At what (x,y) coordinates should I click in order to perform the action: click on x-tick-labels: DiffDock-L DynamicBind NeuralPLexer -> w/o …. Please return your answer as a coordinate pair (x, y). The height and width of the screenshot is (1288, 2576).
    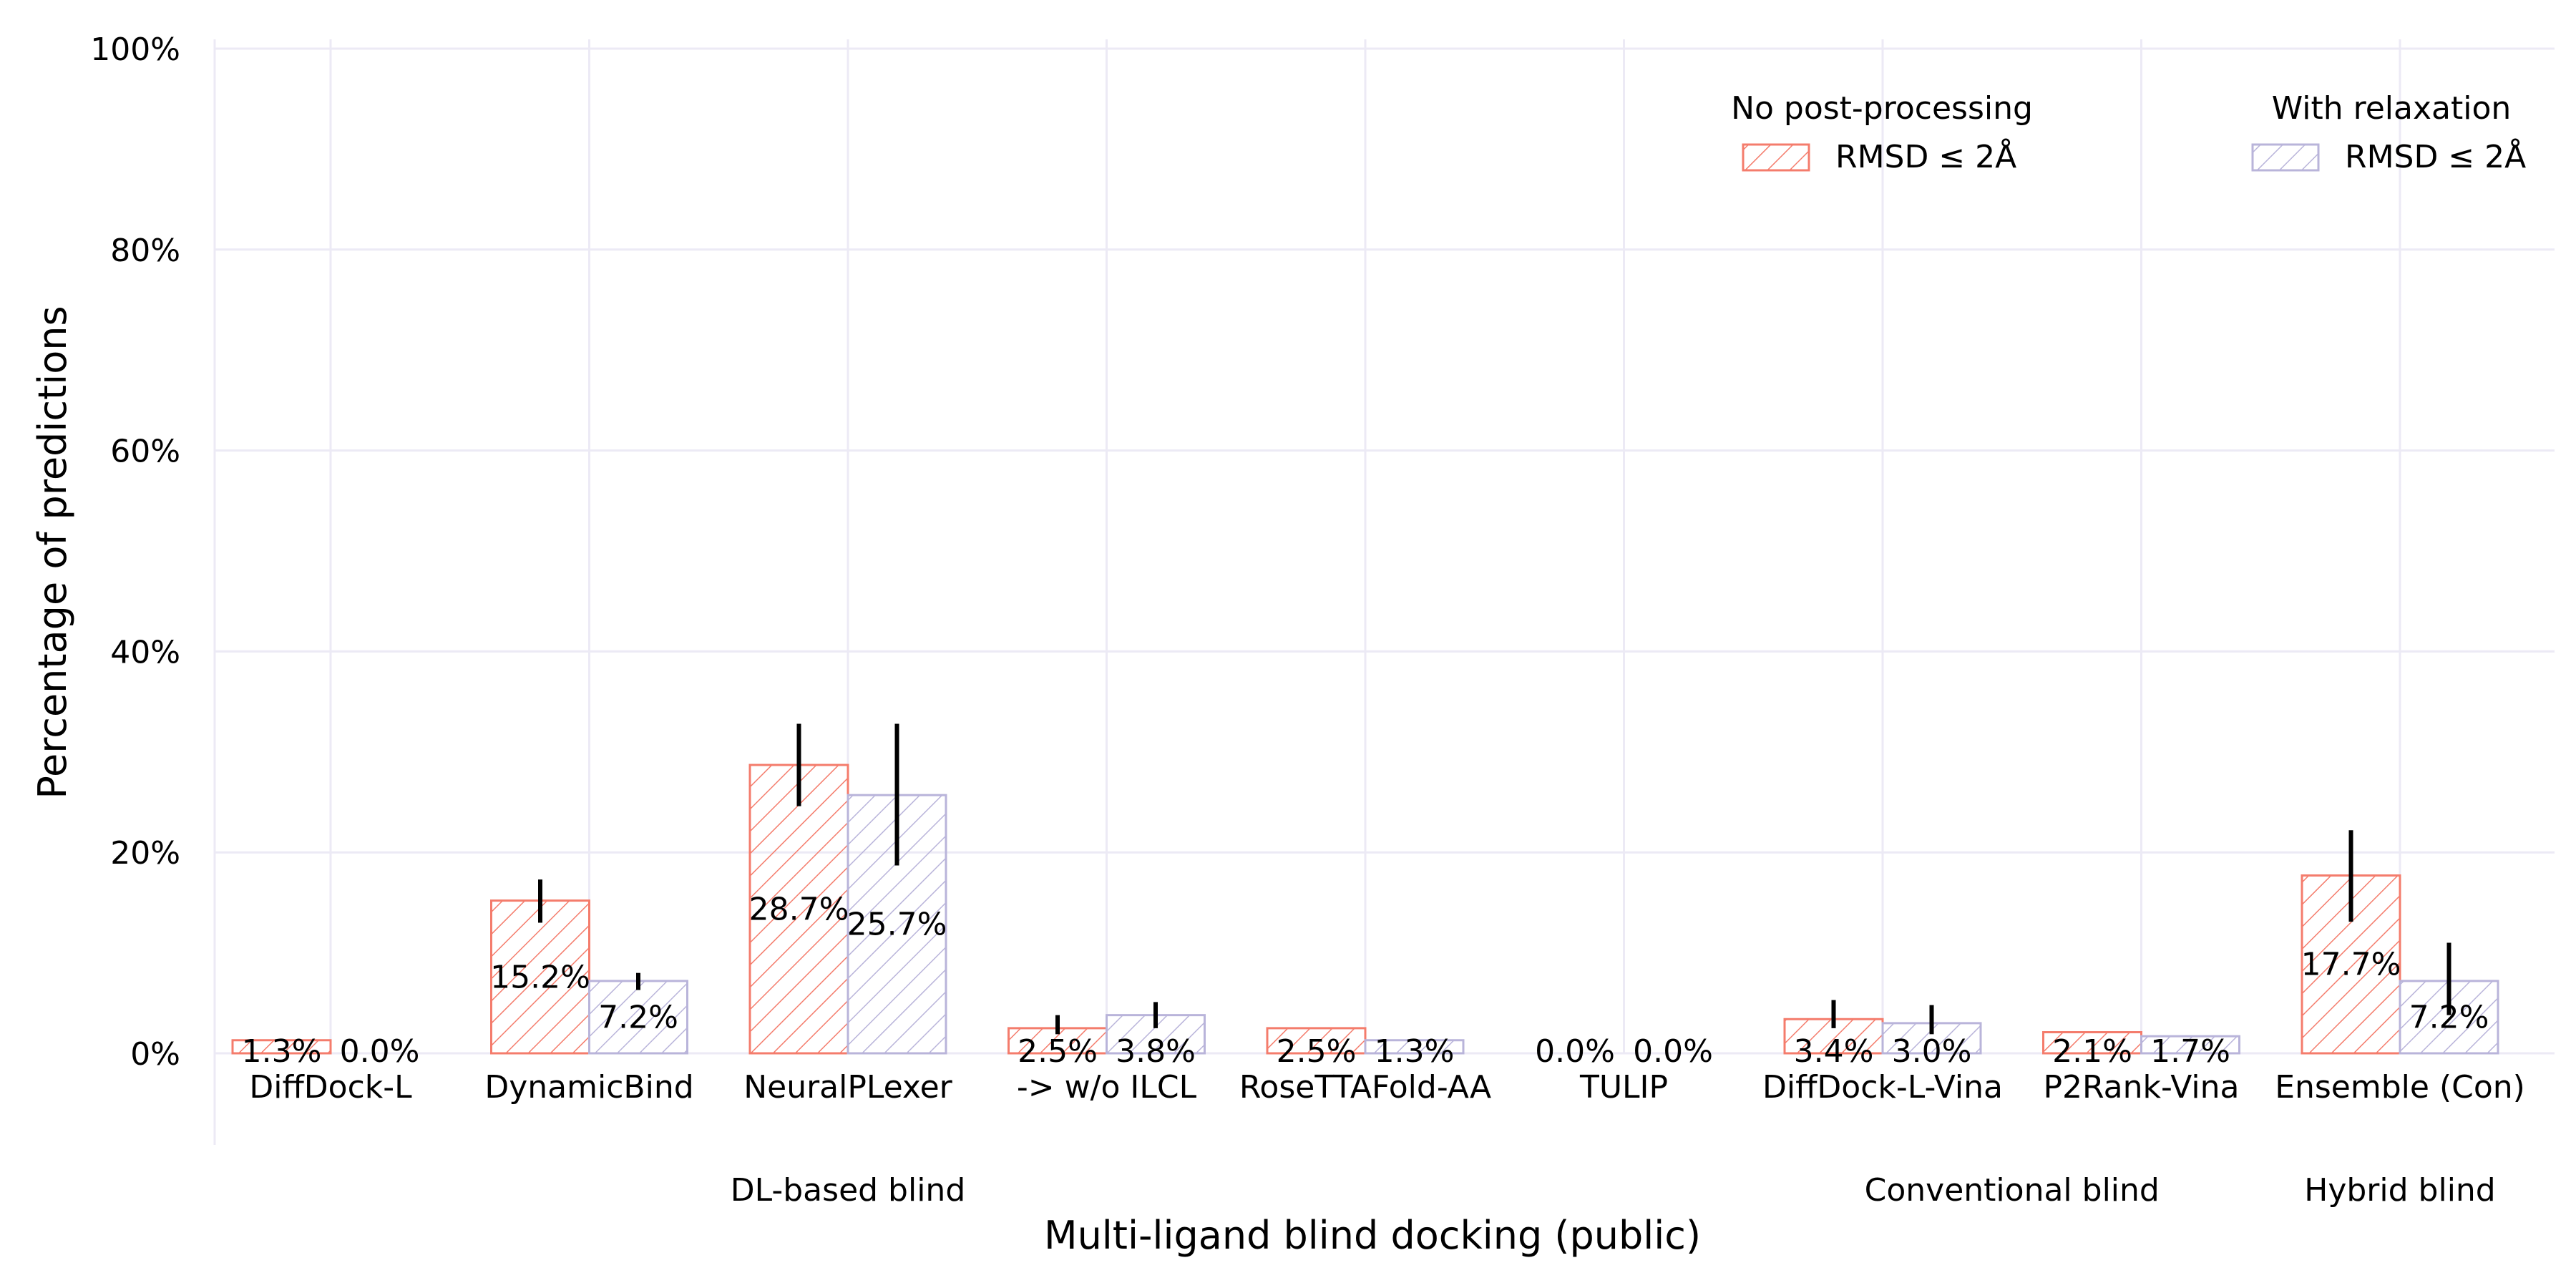
    Looking at the image, I should click on (1386, 1087).